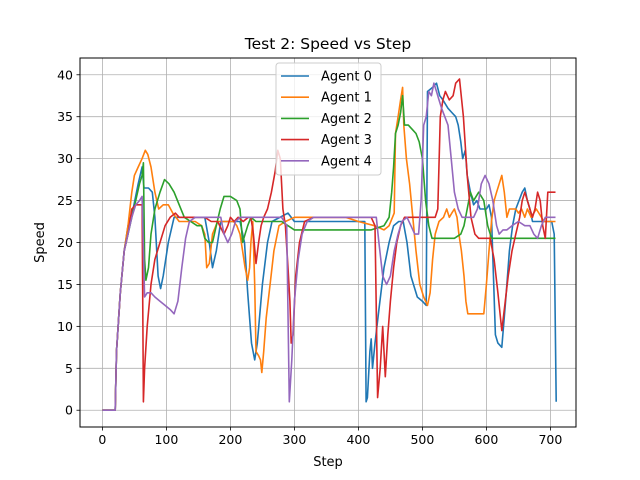  Describe the element at coordinates (65, 158) in the screenshot. I see `y-tick-label: 30` at that location.